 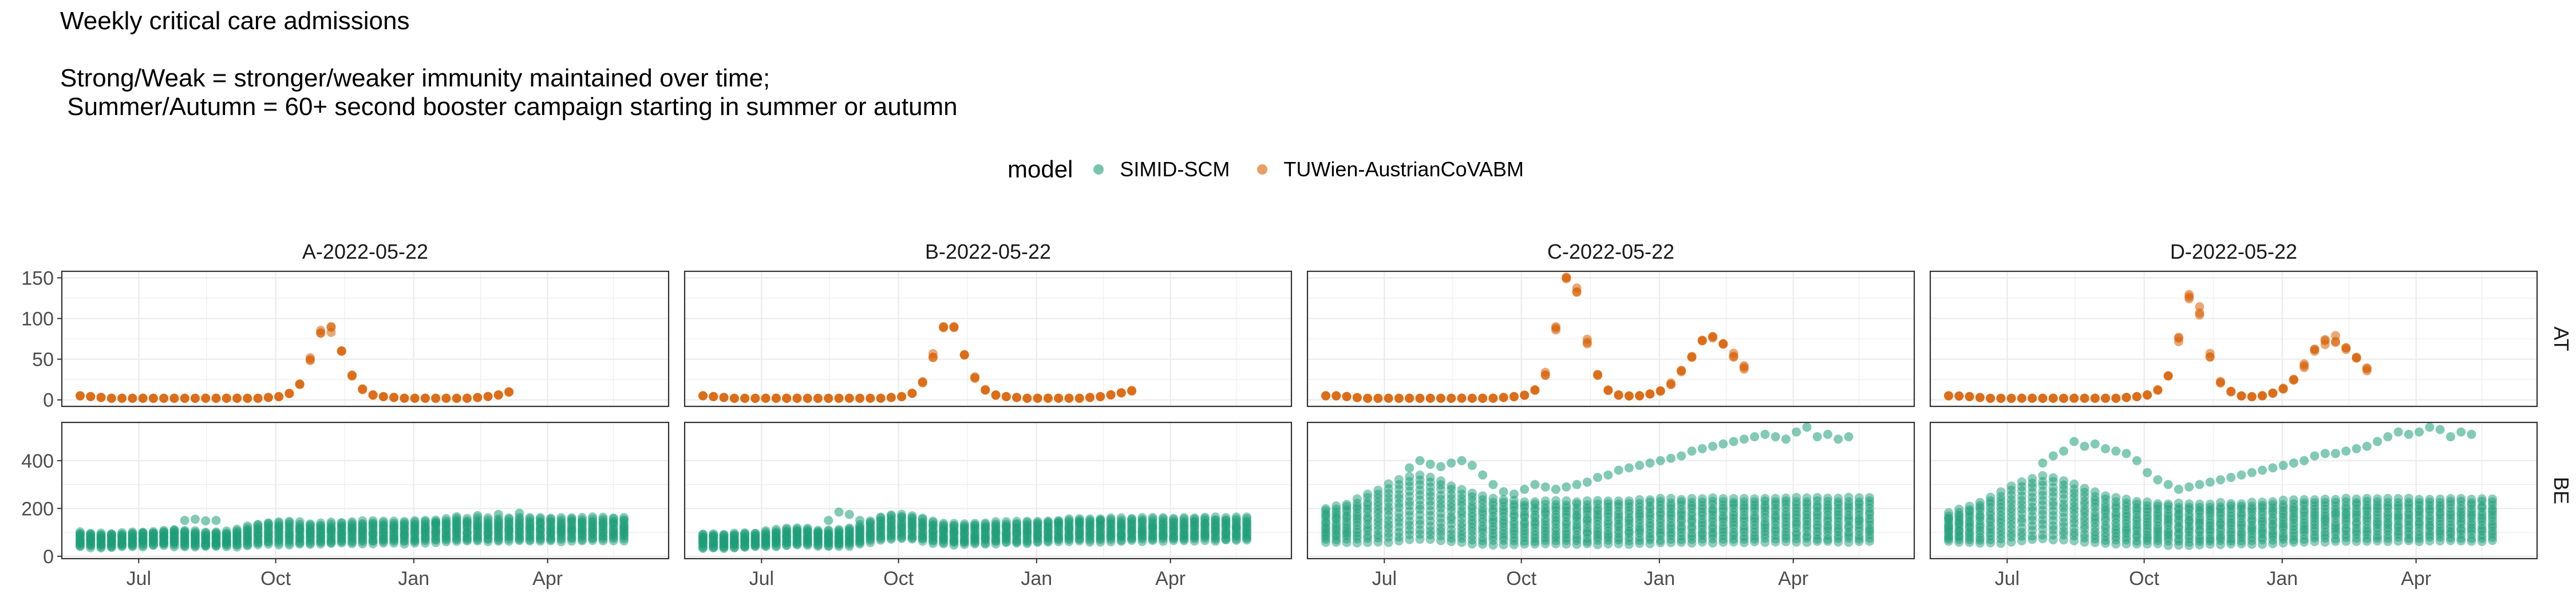 What do you see at coordinates (2561, 491) in the screenshot?
I see `row-label-be: BE` at bounding box center [2561, 491].